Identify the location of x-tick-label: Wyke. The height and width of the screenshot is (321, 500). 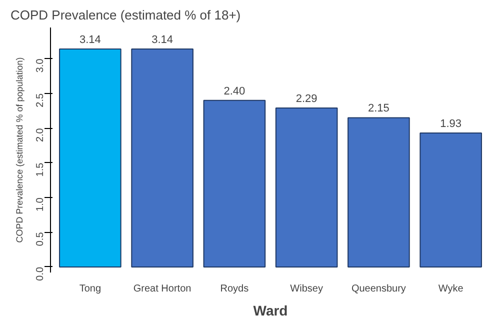
(451, 289).